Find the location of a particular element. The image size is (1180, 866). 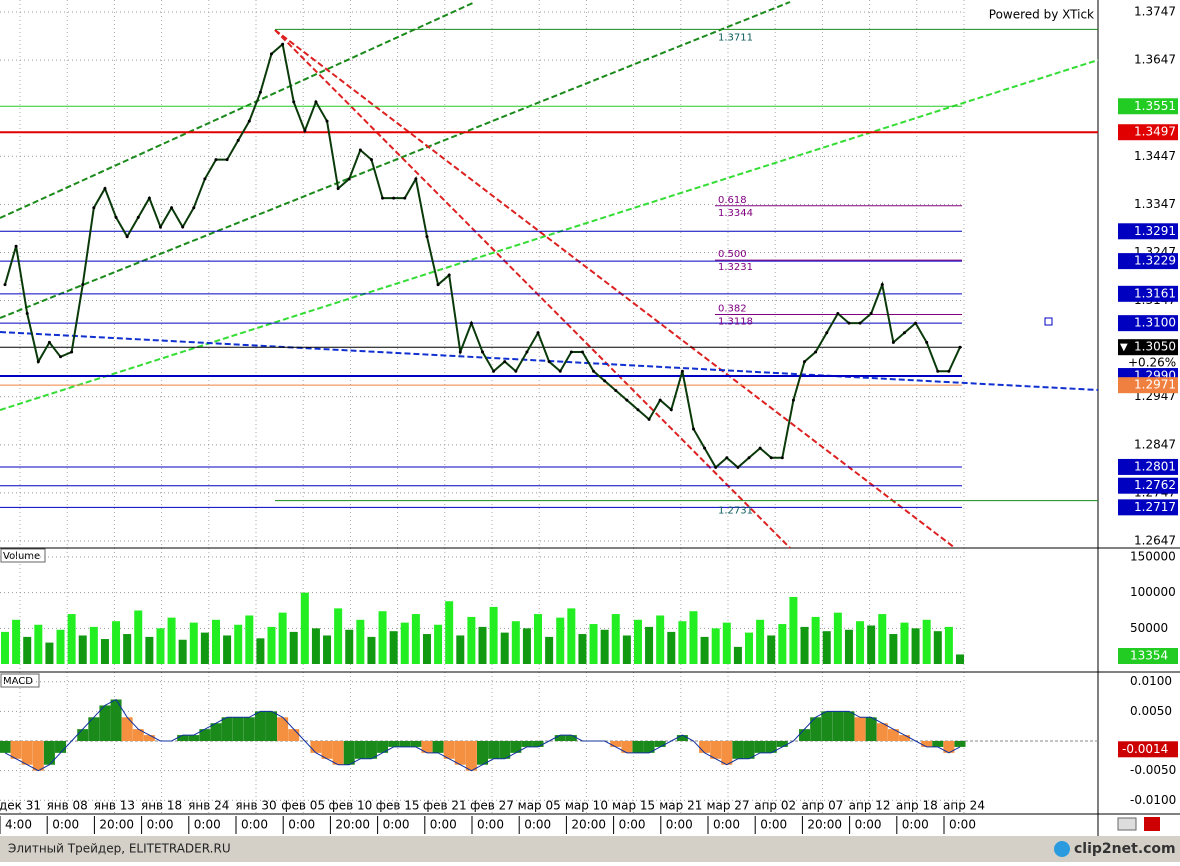

date-label: фев 10 is located at coordinates (350, 806).